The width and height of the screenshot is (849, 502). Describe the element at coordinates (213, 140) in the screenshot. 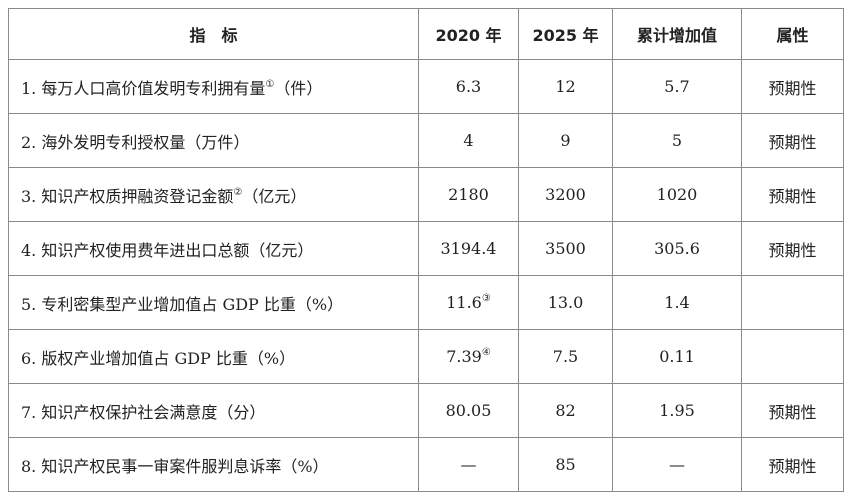

I see `indicator-cell: 2. 海外发明专利授权量（万件）` at that location.